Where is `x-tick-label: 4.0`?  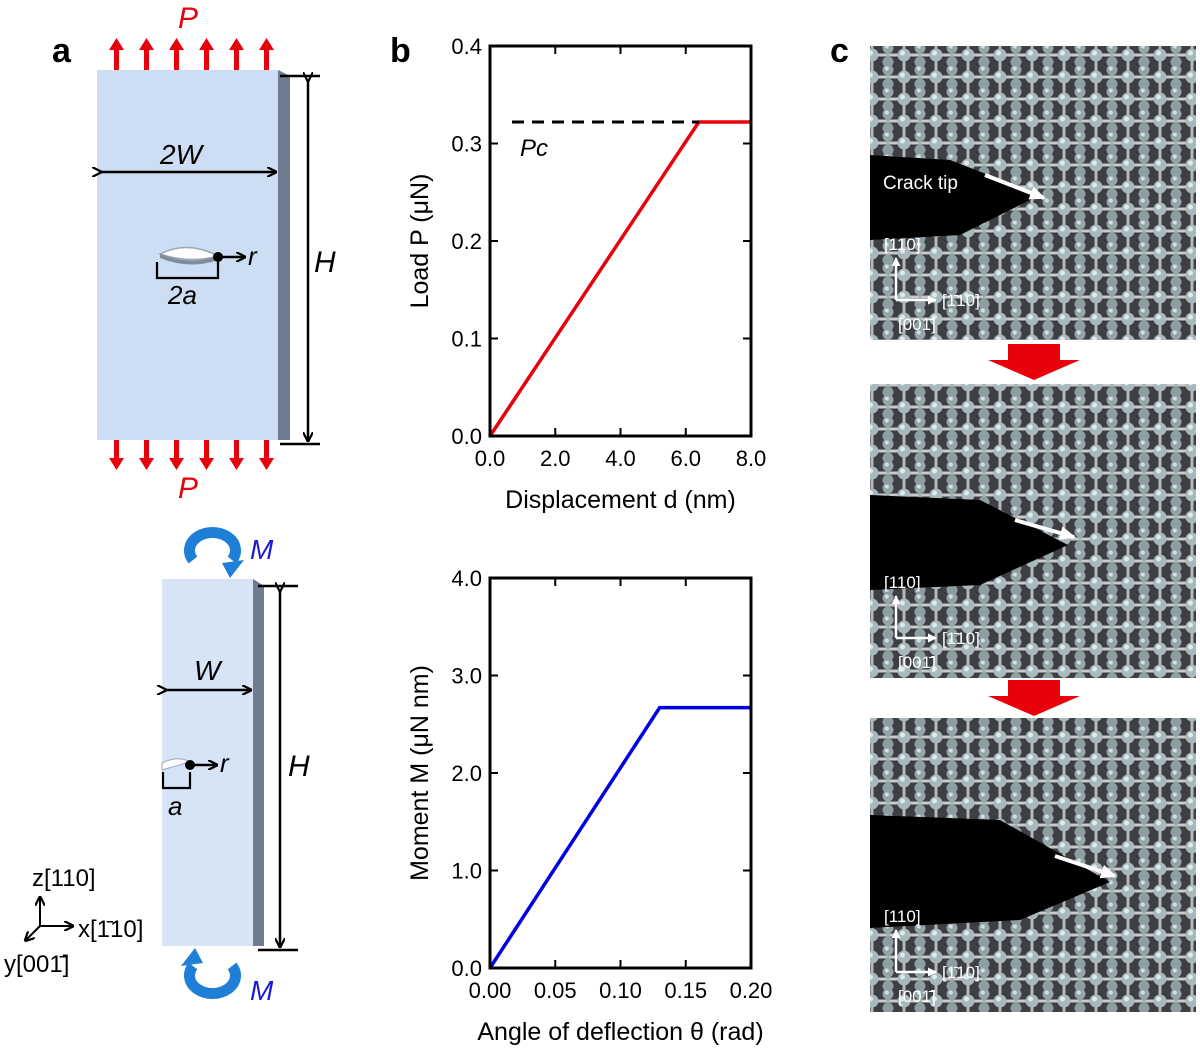
x-tick-label: 4.0 is located at coordinates (620, 458).